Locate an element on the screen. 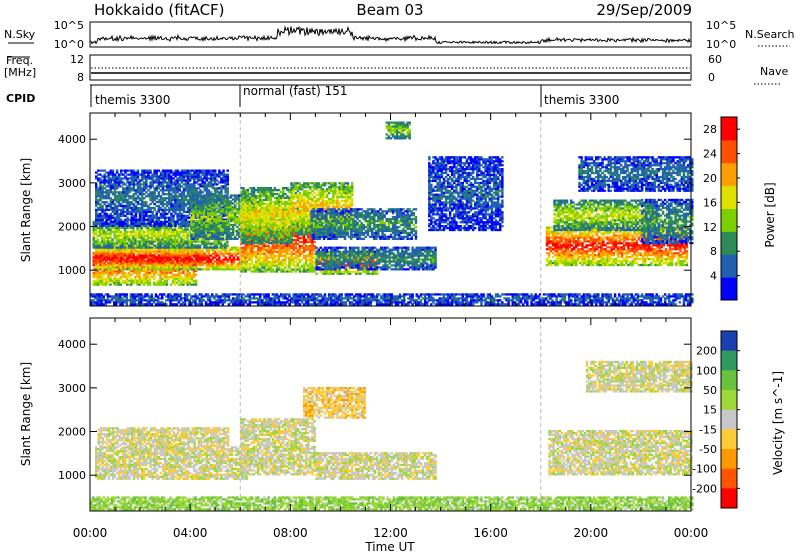  nsearch-label: N.Search is located at coordinates (770, 34).